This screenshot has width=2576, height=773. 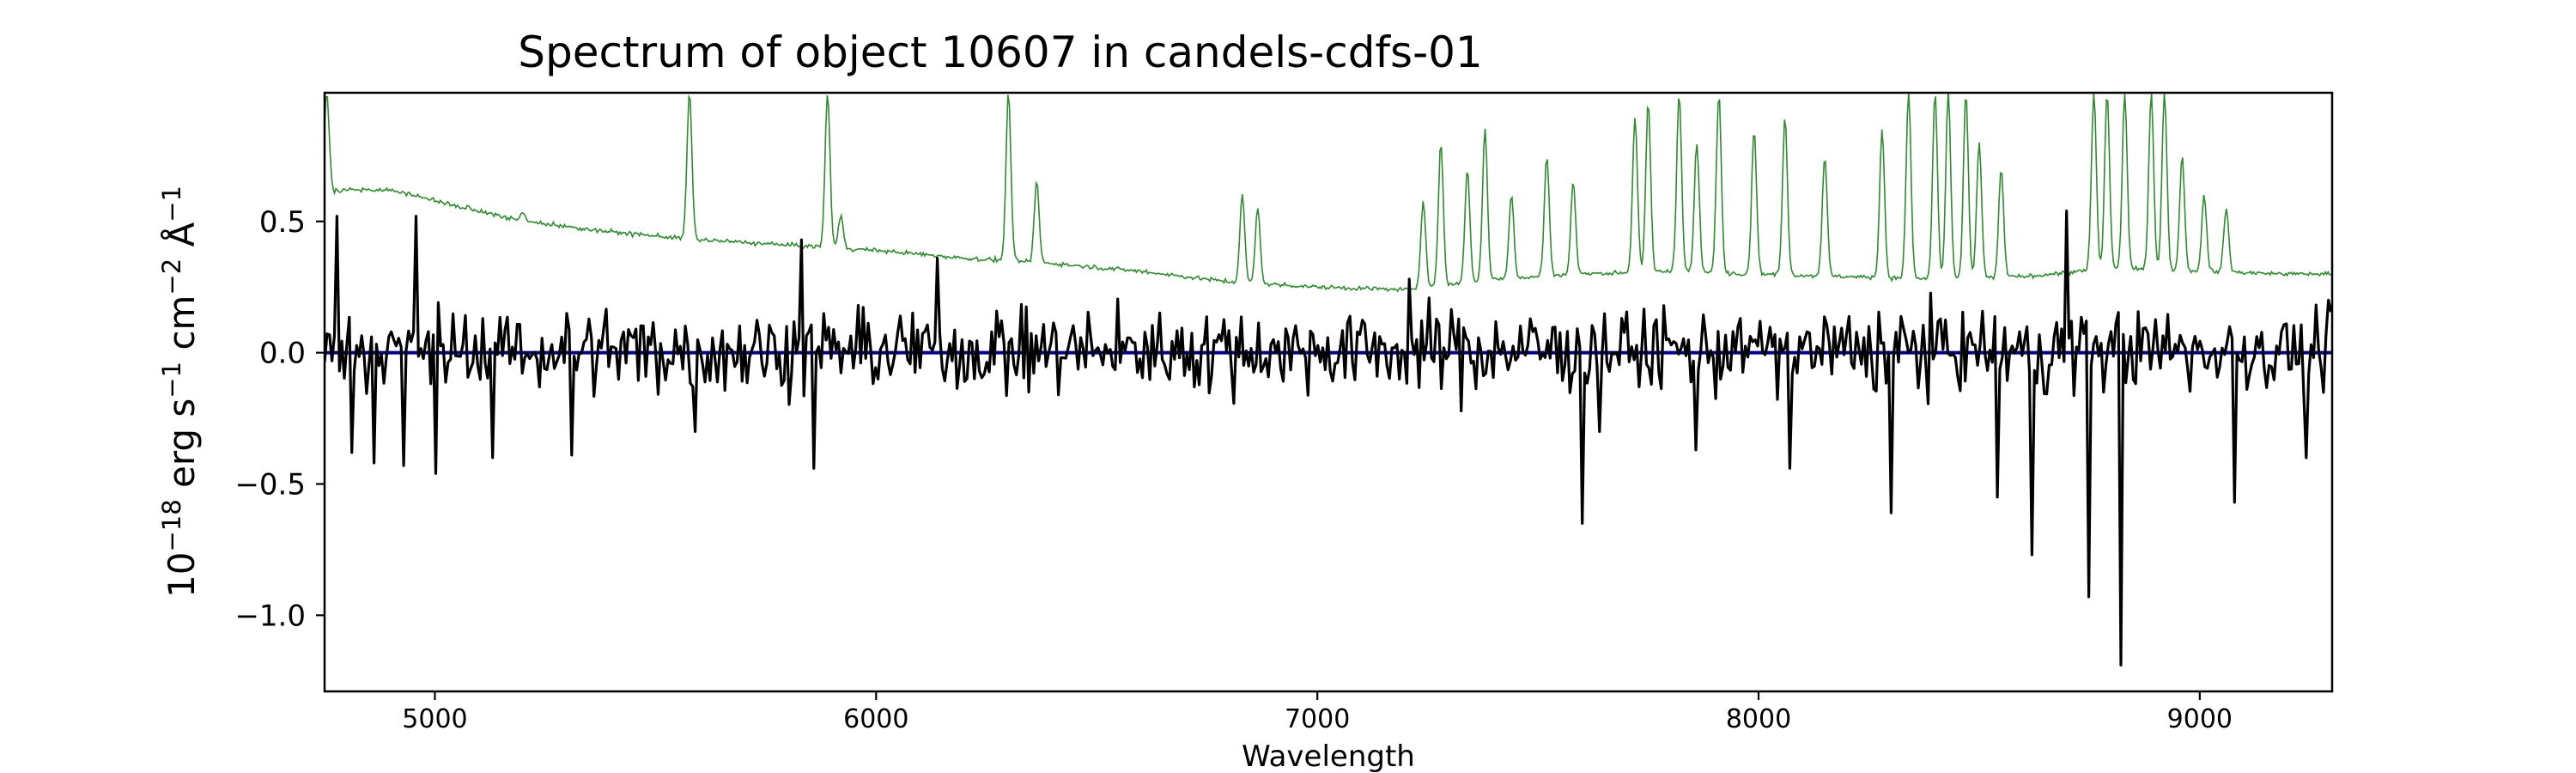 I want to click on y-axis-label: 10−18 erg s−1 cm−2 Å−1, so click(x=180, y=392).